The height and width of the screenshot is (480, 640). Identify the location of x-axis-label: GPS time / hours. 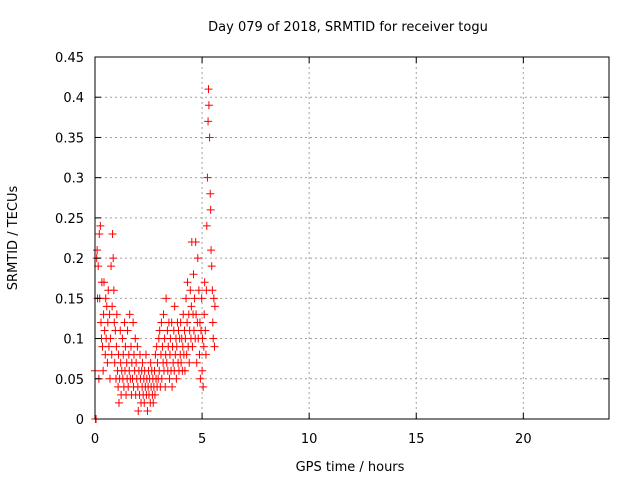
(350, 467).